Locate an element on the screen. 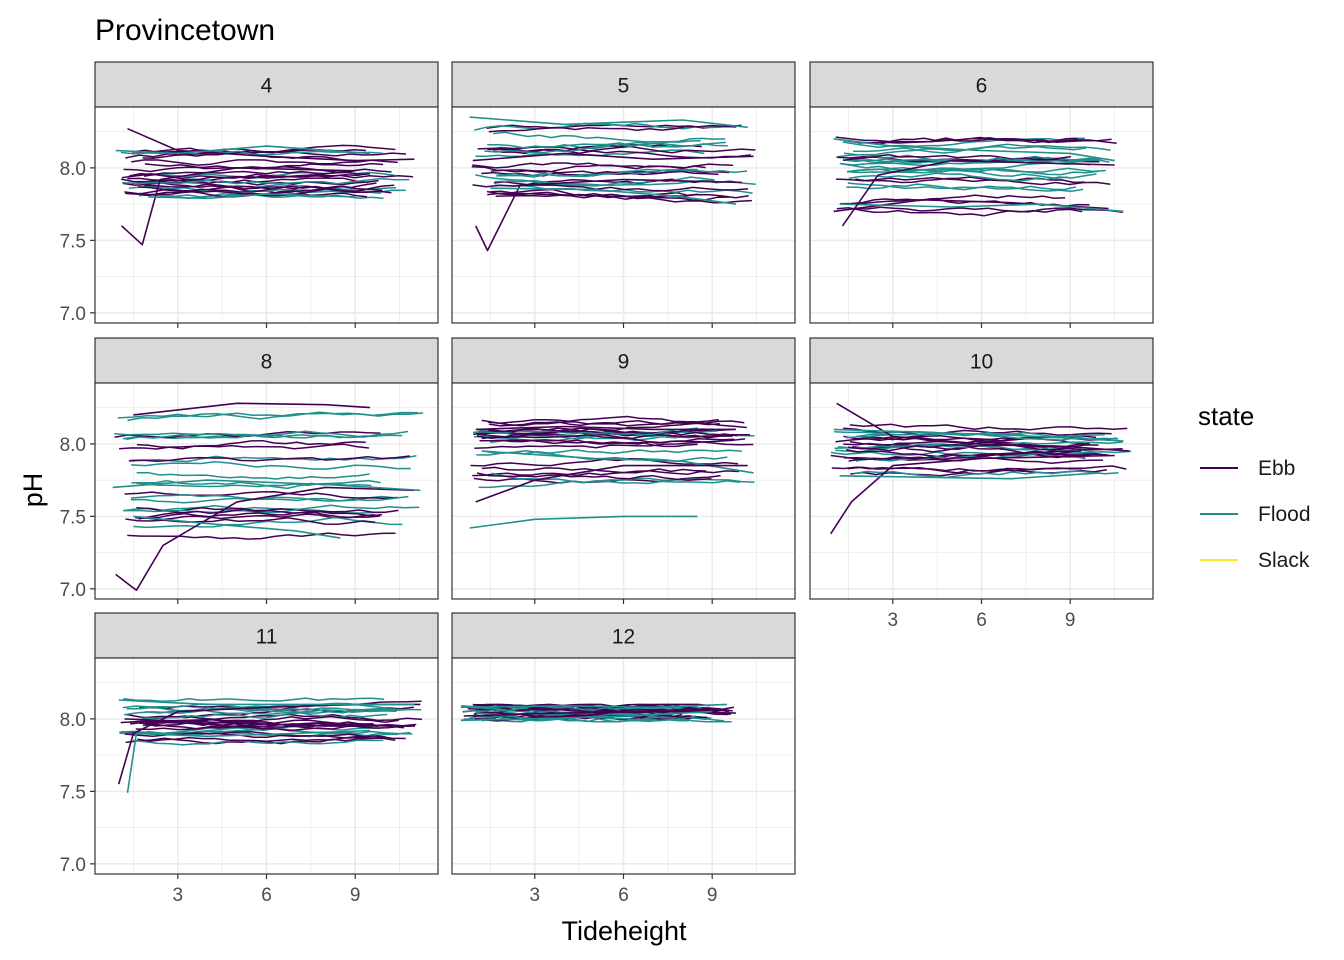  legend: state Ebb Flood Slack is located at coordinates (1254, 486).